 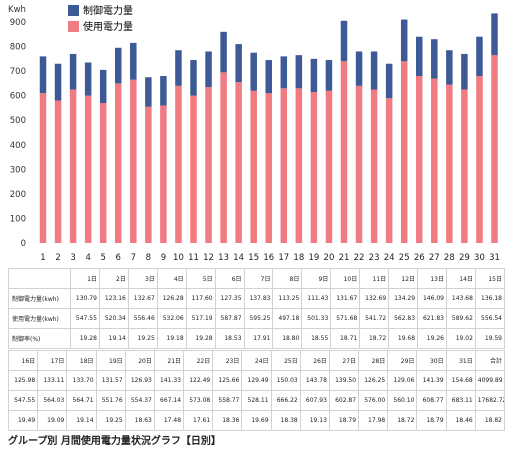 What do you see at coordinates (316, 338) in the screenshot?
I see `table-cell: 18.55` at bounding box center [316, 338].